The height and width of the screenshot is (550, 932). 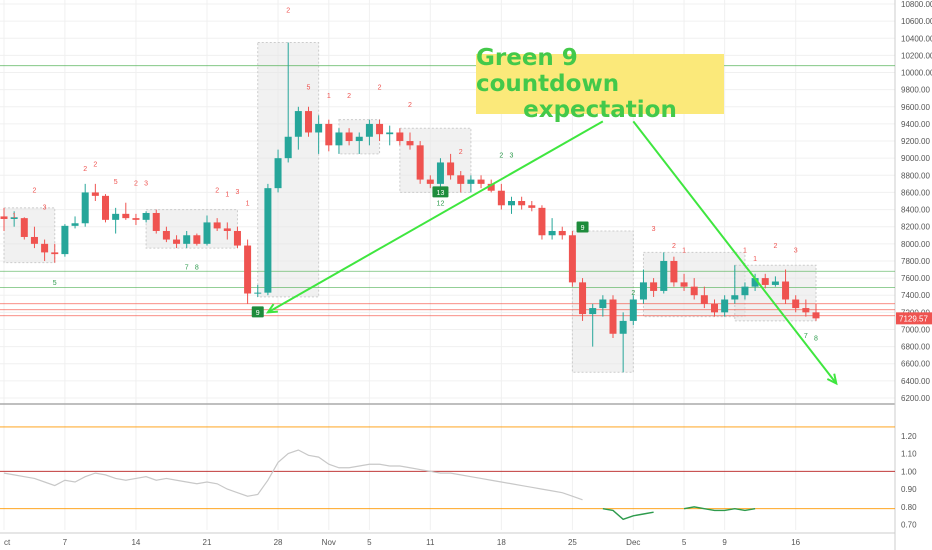 What do you see at coordinates (207, 542) in the screenshot?
I see `time-tick-label: 21` at bounding box center [207, 542].